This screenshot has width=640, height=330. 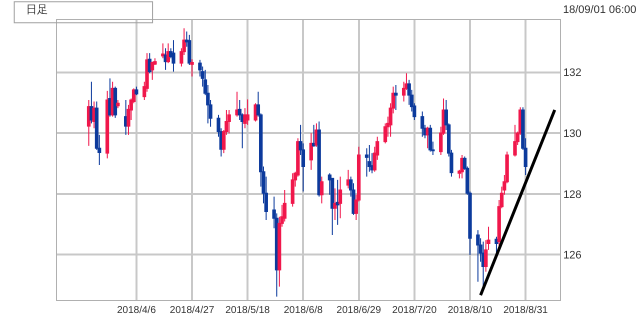 What do you see at coordinates (359, 310) in the screenshot?
I see `x-tick-label: 2018/6/29` at bounding box center [359, 310].